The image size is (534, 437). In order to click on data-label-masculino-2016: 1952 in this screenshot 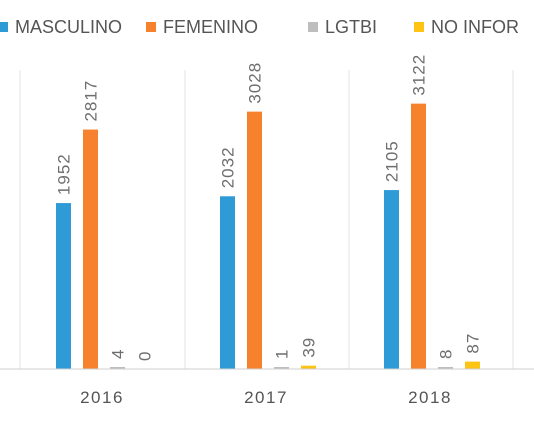, I will do `click(64, 174)`.